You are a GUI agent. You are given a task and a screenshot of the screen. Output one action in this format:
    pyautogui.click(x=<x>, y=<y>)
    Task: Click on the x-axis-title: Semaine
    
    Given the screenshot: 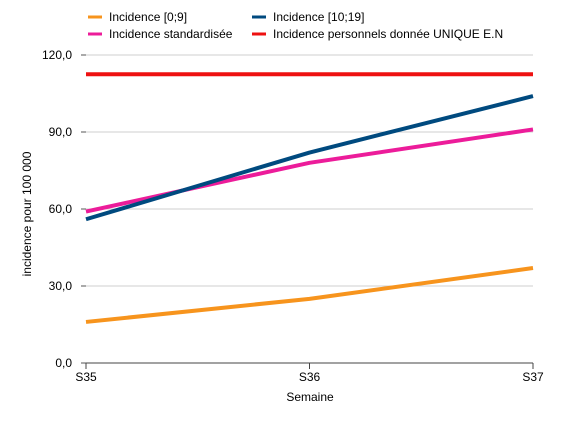 What is the action you would take?
    pyautogui.click(x=310, y=397)
    